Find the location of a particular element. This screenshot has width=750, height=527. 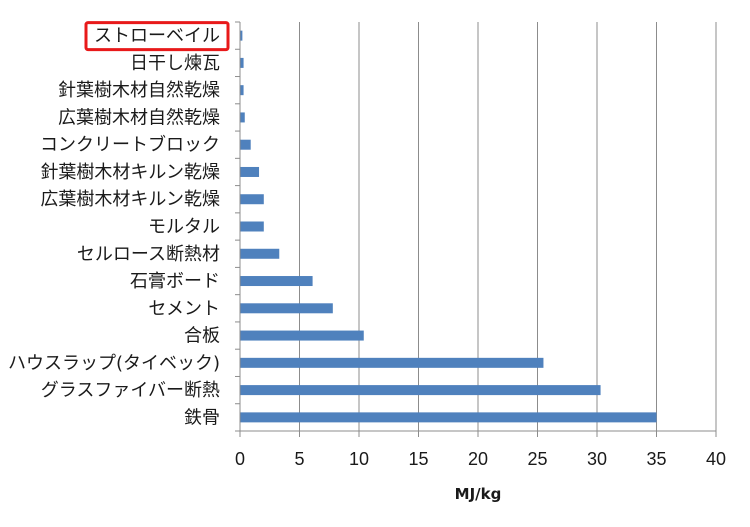

category-label-2: 針葉樹木材自然乾燥 is located at coordinates (139, 90).